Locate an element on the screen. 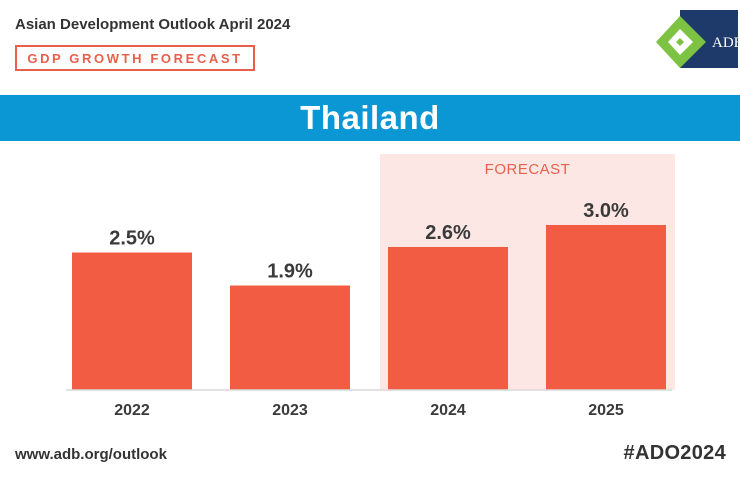 Image resolution: width=740 pixels, height=480 pixels. footer-url: www.adb.org/outlook is located at coordinates (91, 454).